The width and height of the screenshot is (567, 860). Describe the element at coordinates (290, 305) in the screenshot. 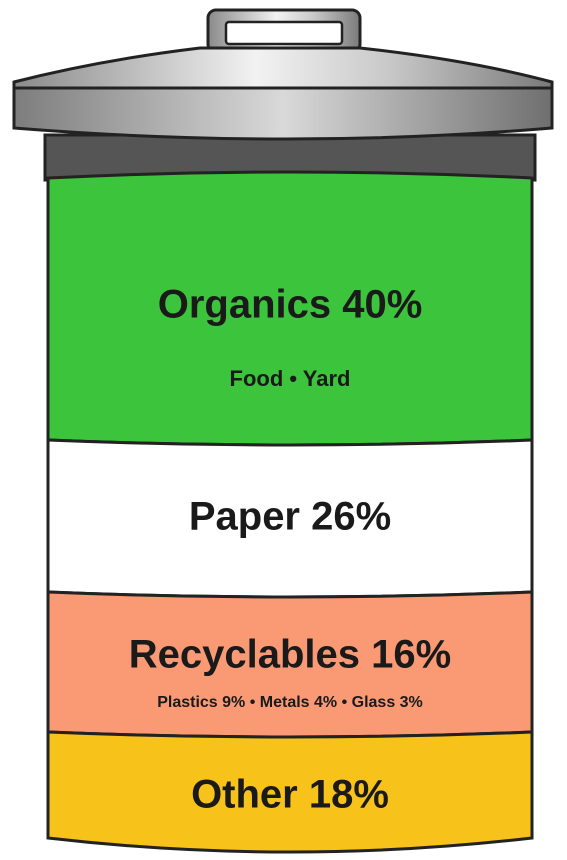

I see `segment-label: Organics 40%` at that location.